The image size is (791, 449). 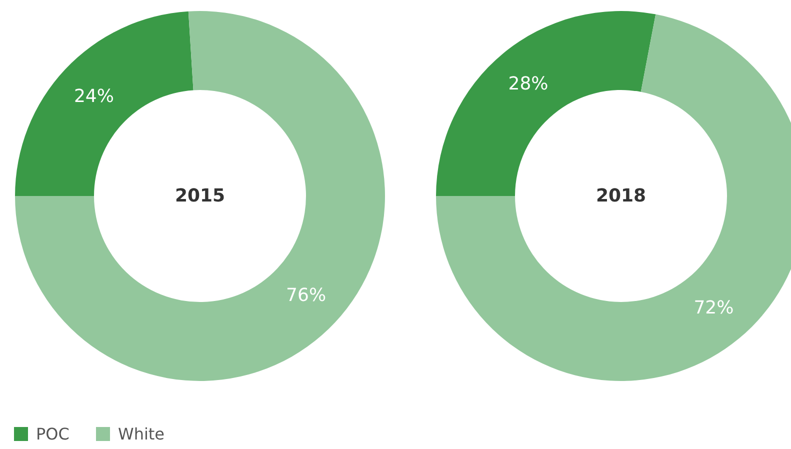 I want to click on data-label: 28%, so click(x=528, y=83).